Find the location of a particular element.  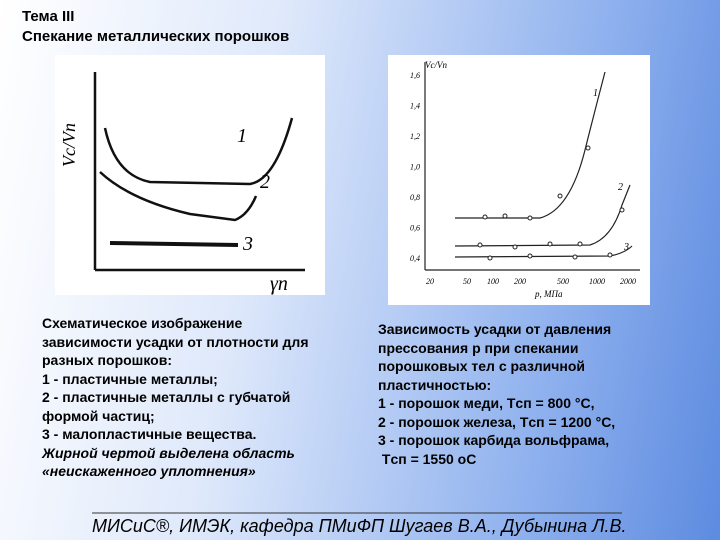

y-tick-label: 1,0 is located at coordinates (415, 167).